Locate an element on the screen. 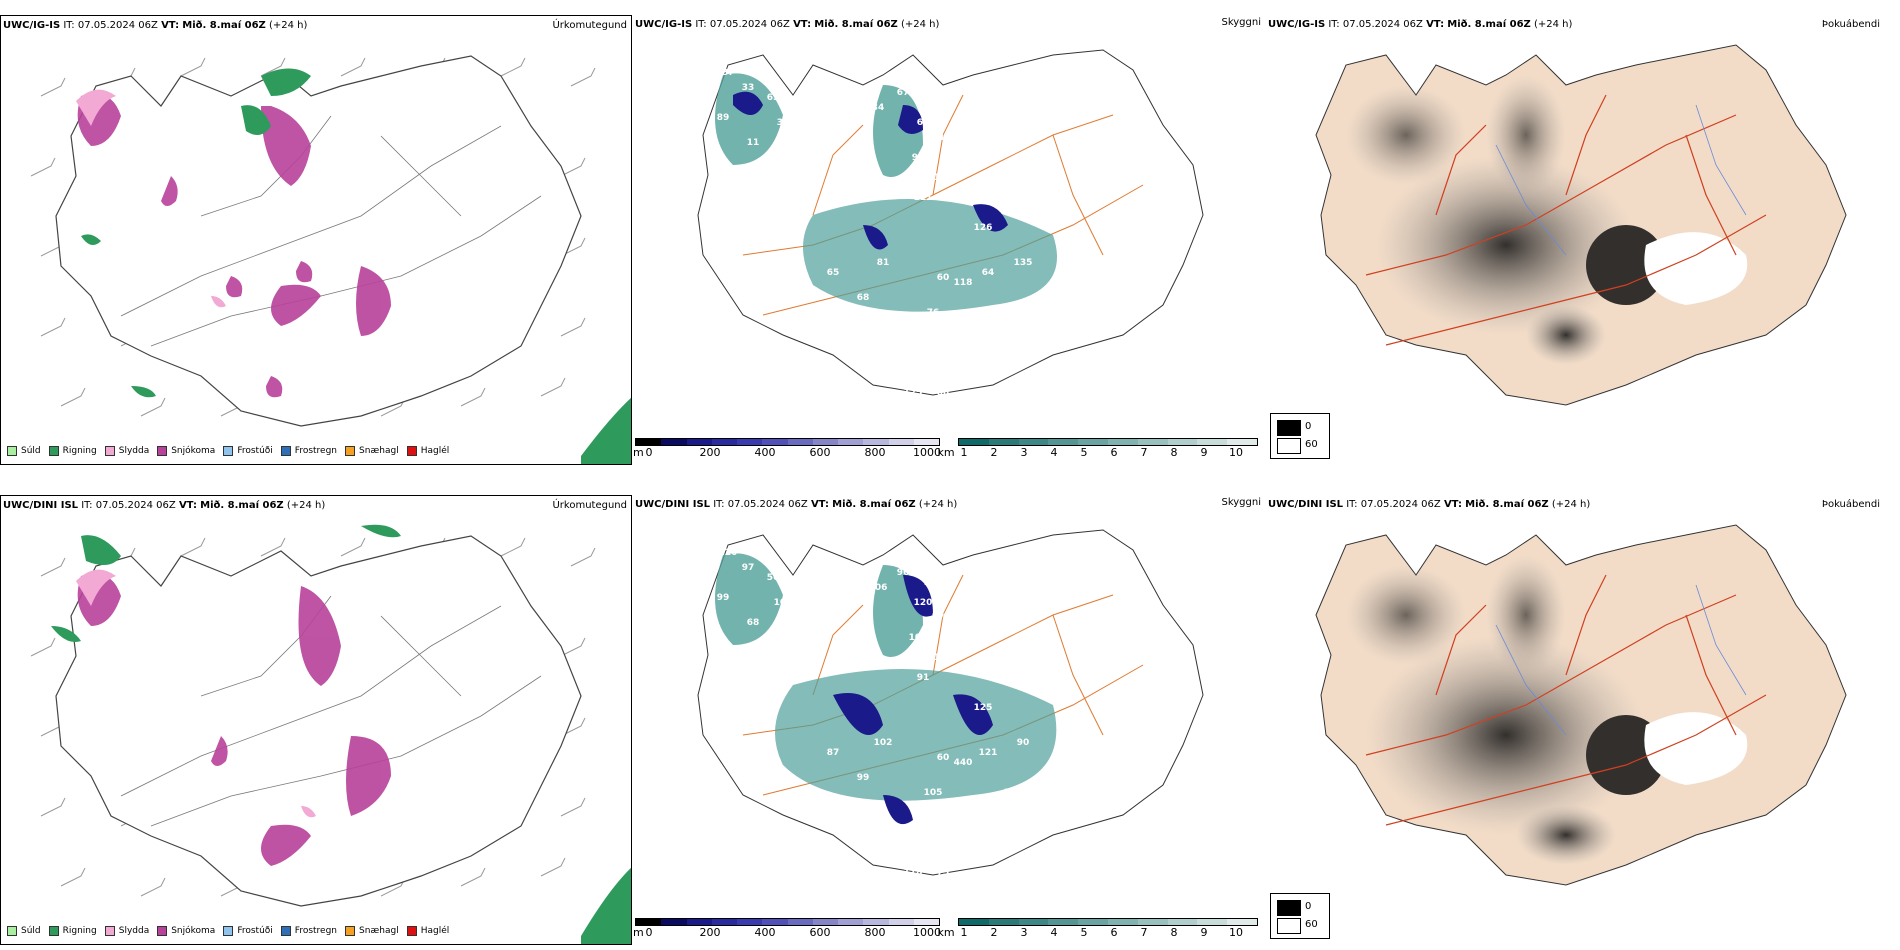 The height and width of the screenshot is (950, 1900). visibility-value-label: 111 is located at coordinates (923, 198).